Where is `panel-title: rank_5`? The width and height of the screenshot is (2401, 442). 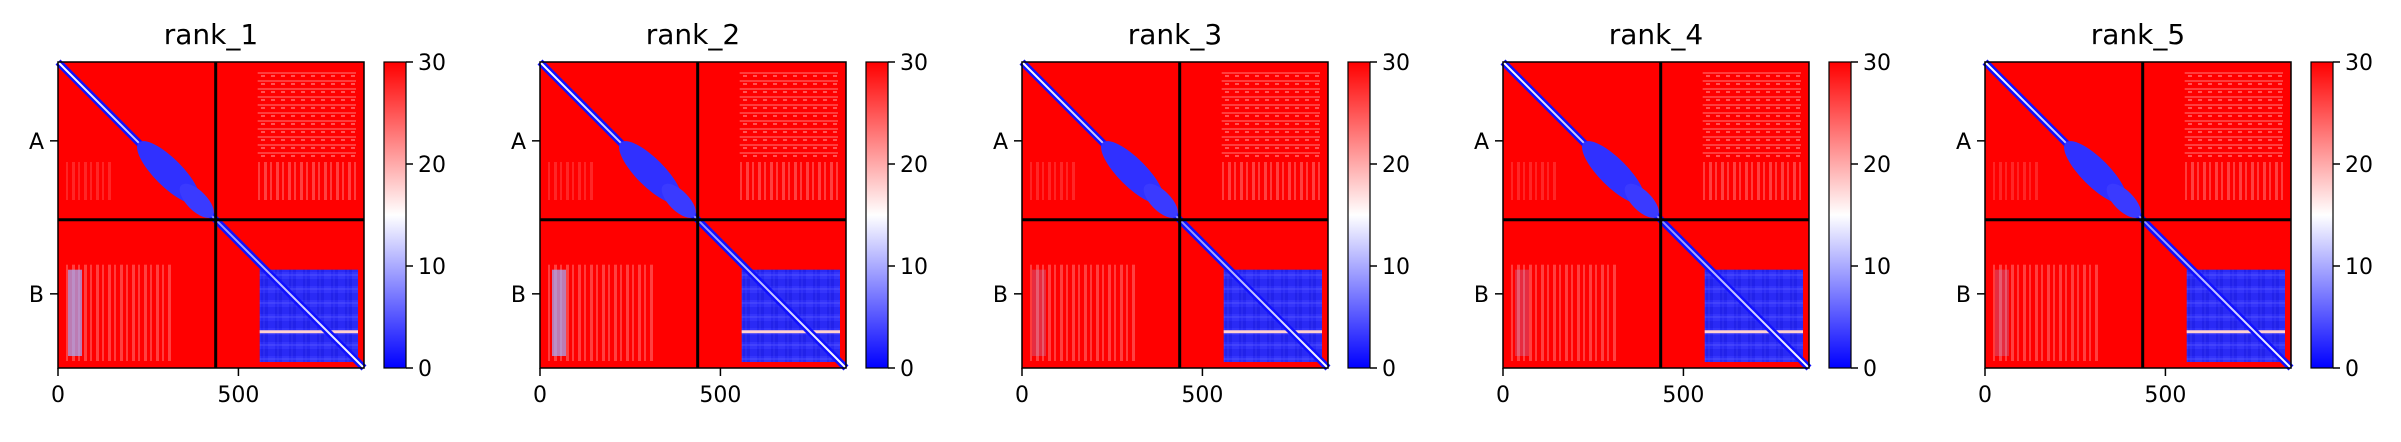
panel-title: rank_5 is located at coordinates (2138, 34).